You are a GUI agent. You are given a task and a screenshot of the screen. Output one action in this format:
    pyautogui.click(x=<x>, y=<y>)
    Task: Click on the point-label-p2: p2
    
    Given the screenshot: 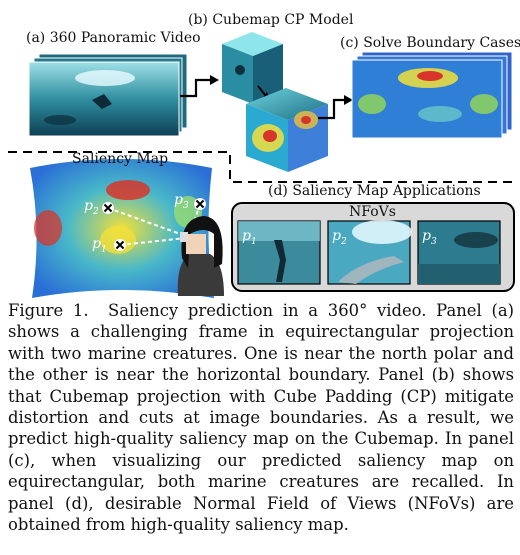 What is the action you would take?
    pyautogui.click(x=91, y=209)
    